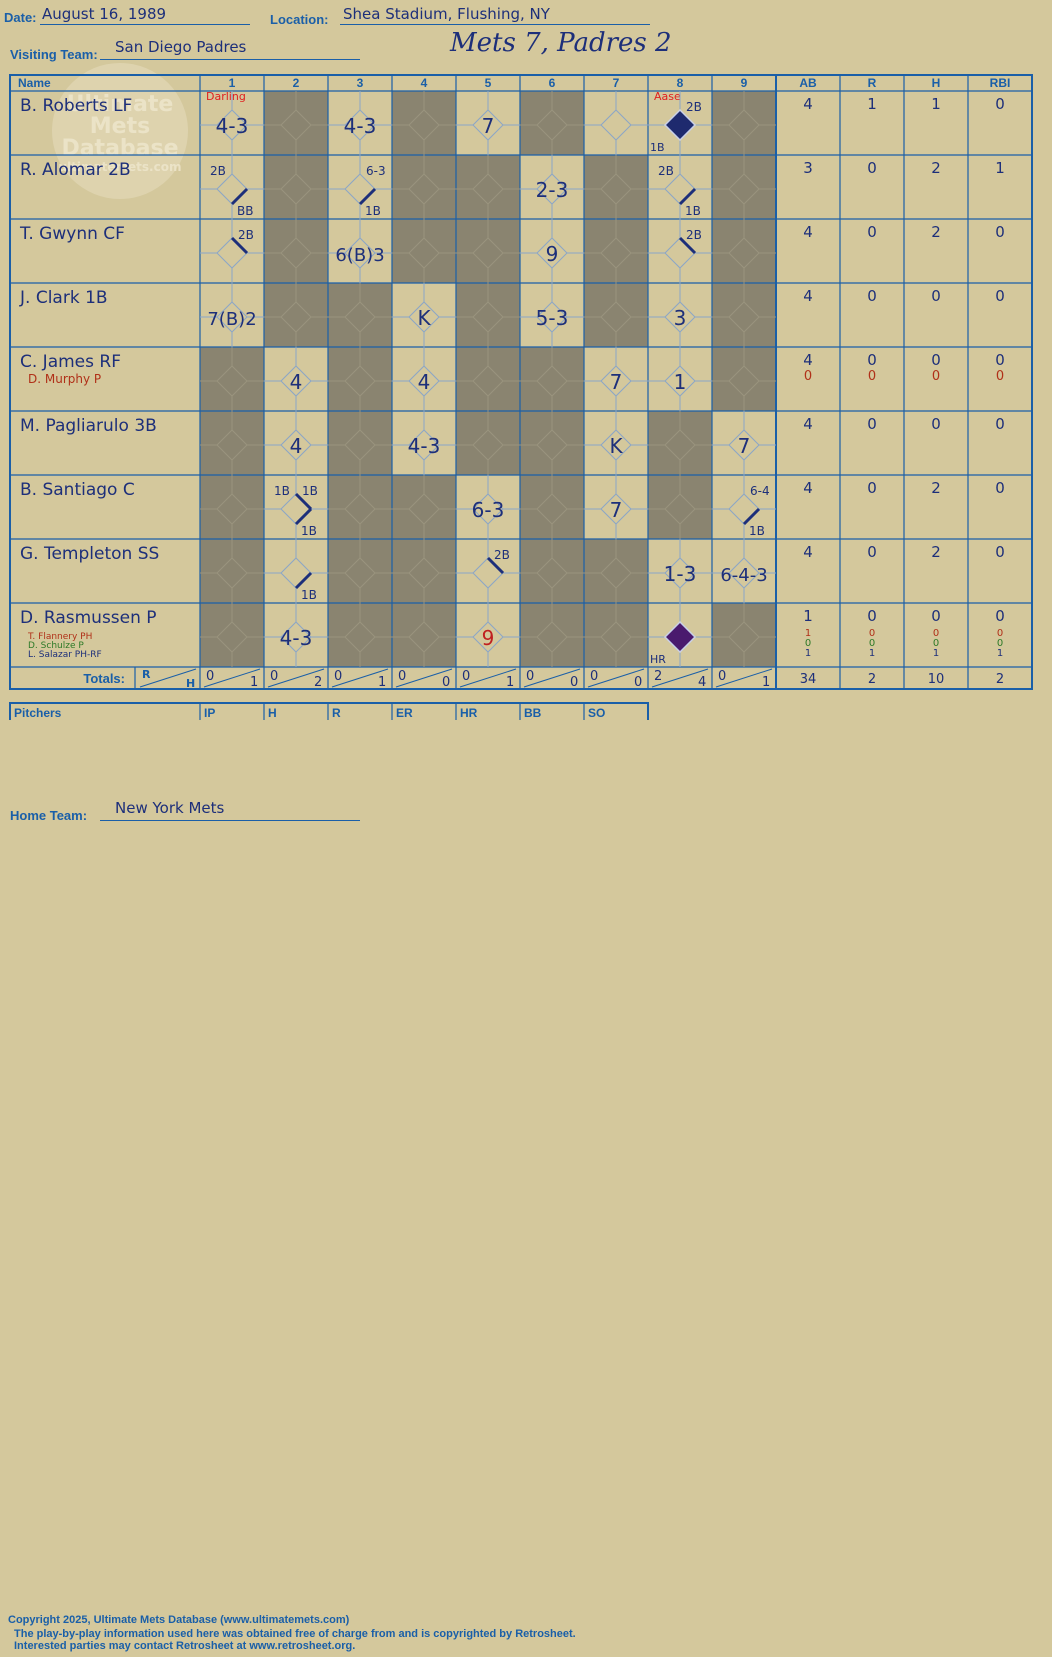 The width and height of the screenshot is (1052, 1657). I want to click on batter-stat: 2, so click(936, 168).